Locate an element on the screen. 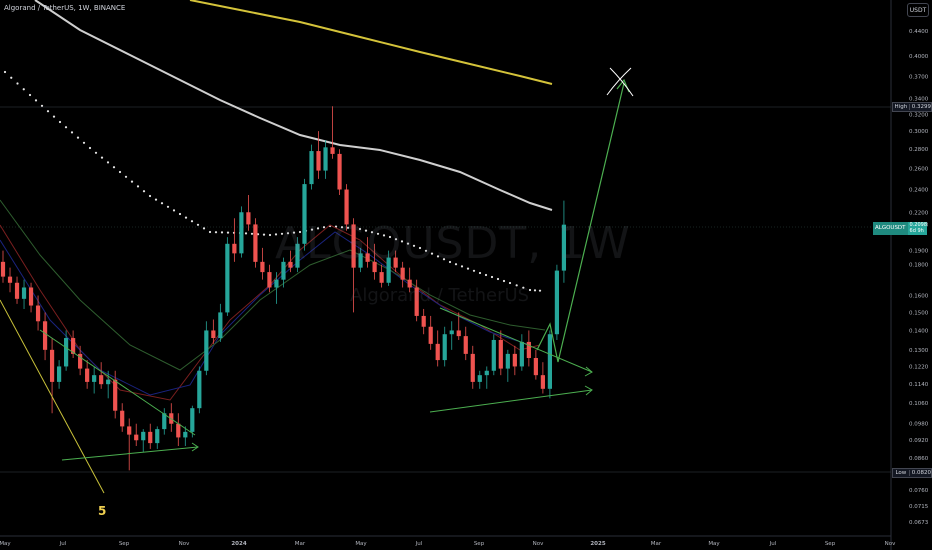 This screenshot has height=550, width=932. low-label: Low is located at coordinates (901, 473).